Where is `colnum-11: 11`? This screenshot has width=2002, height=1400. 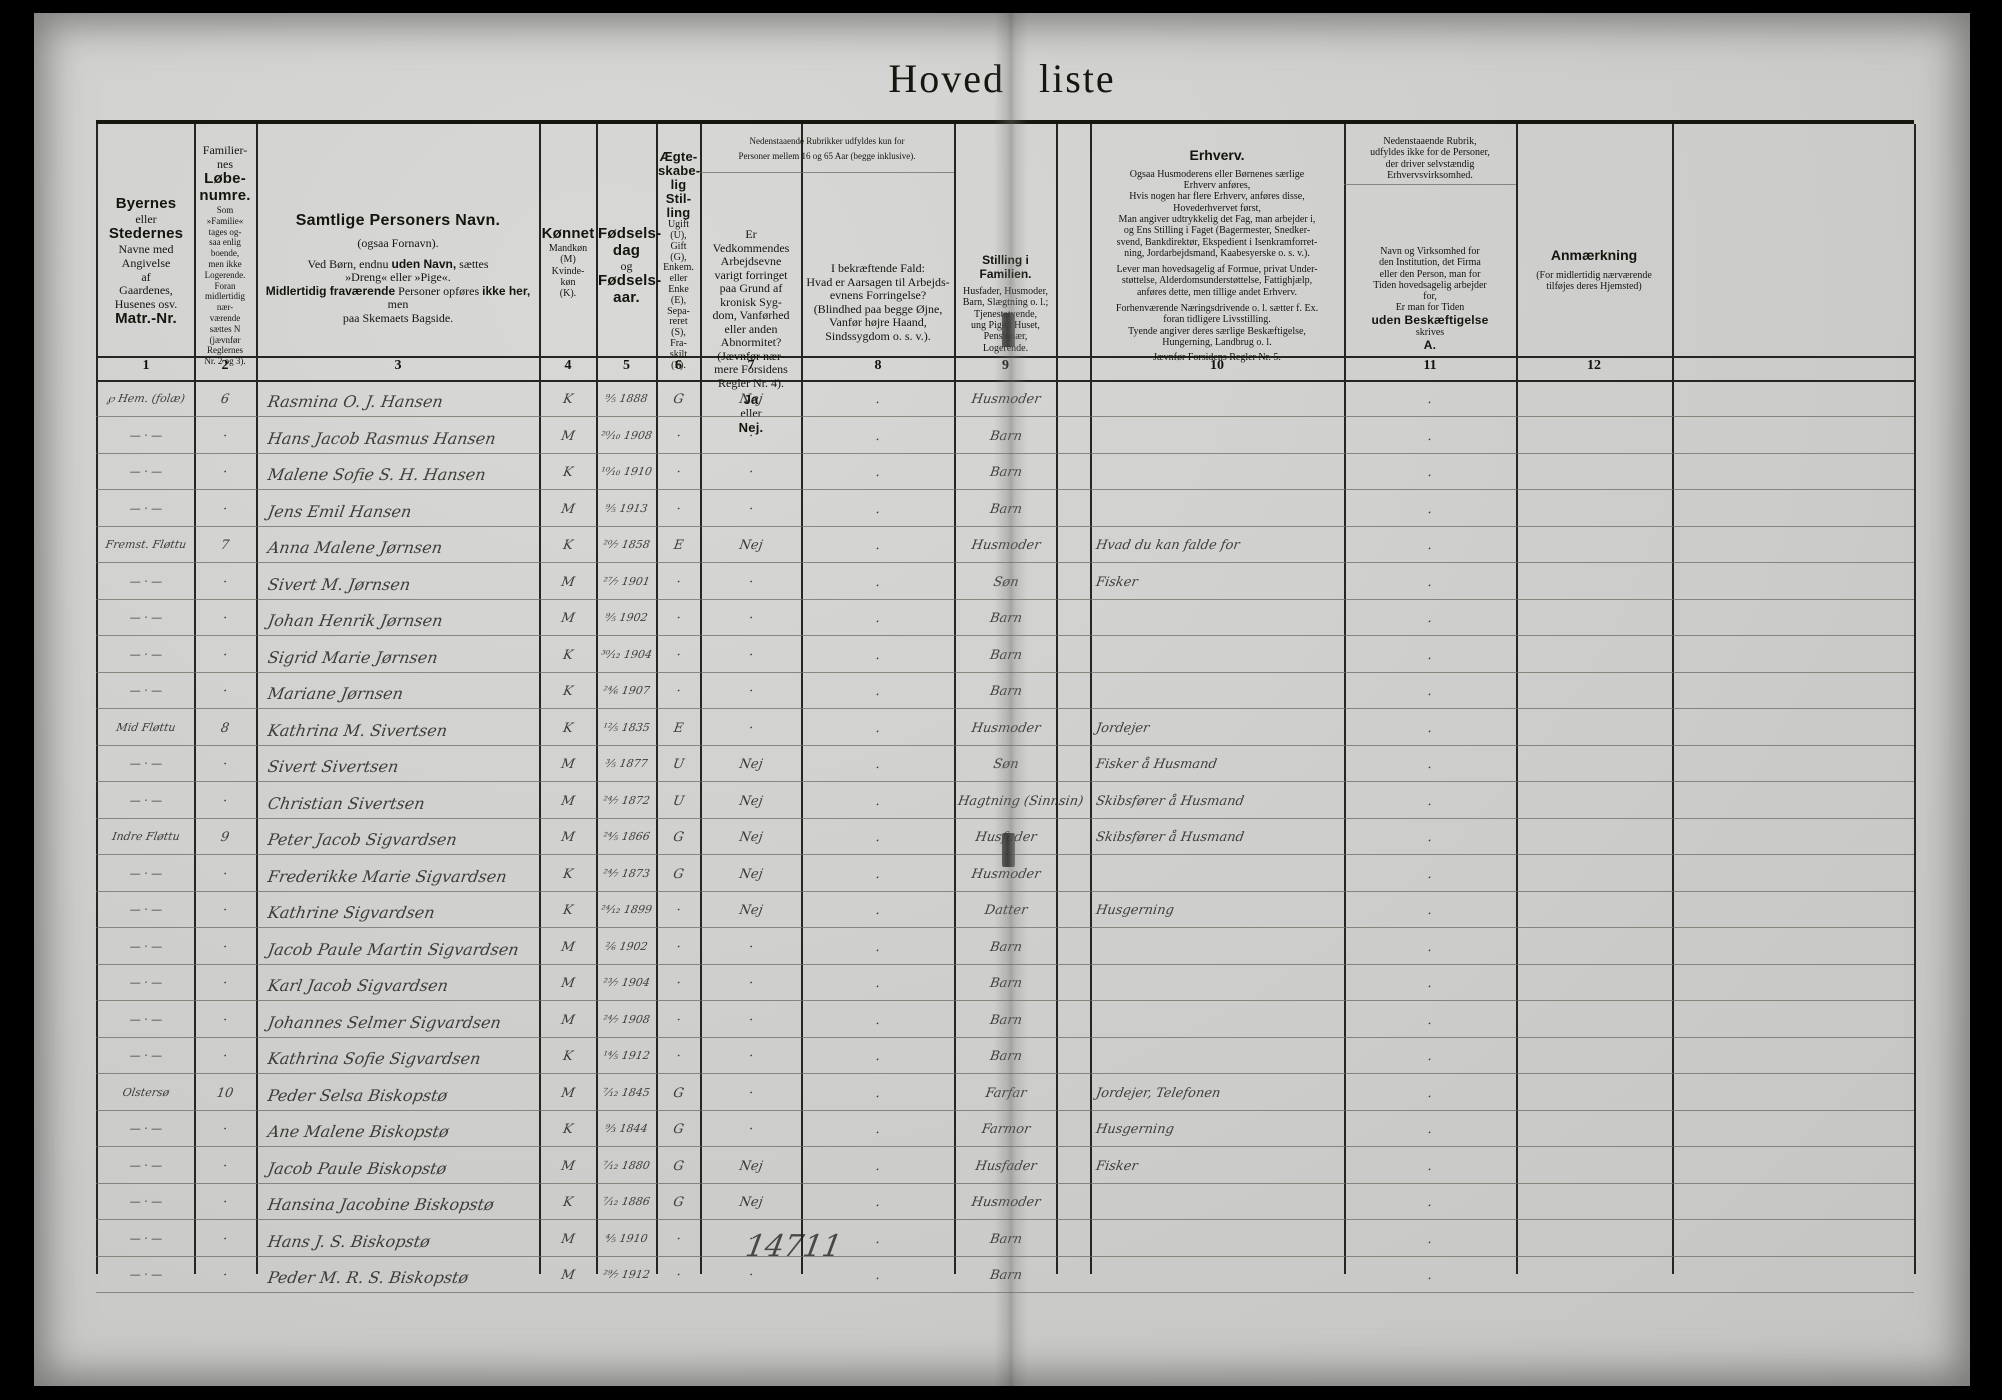 colnum-11: 11 is located at coordinates (1430, 365).